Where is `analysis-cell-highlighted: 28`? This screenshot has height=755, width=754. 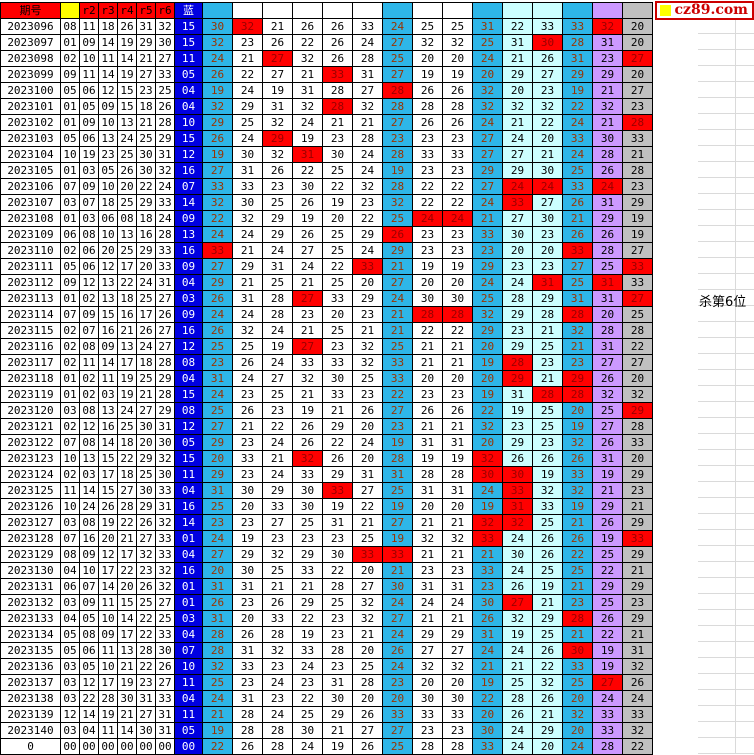
analysis-cell-highlighted: 28 is located at coordinates (457, 314).